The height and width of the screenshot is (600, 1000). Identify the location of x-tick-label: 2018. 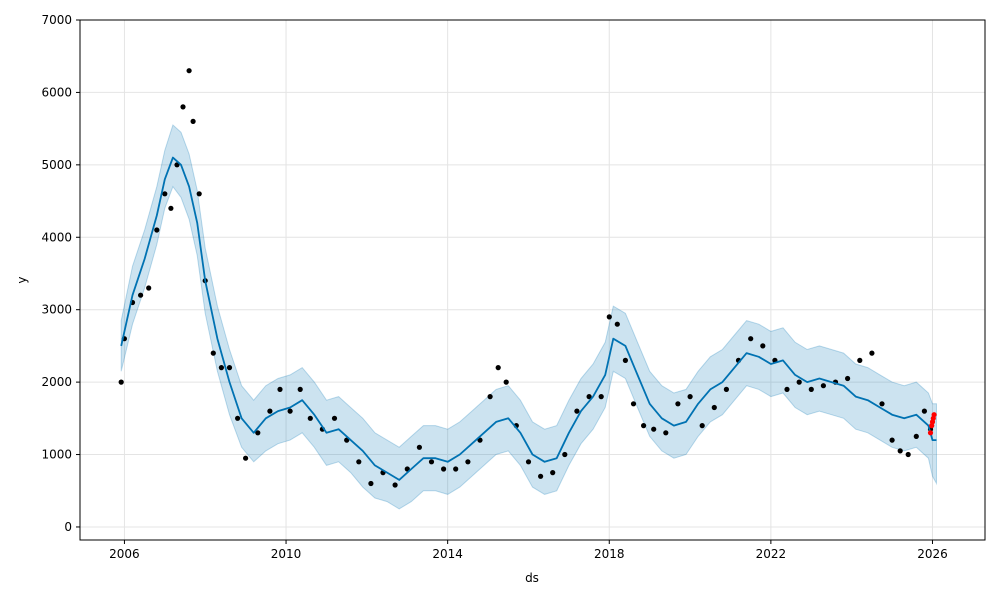
(609, 554).